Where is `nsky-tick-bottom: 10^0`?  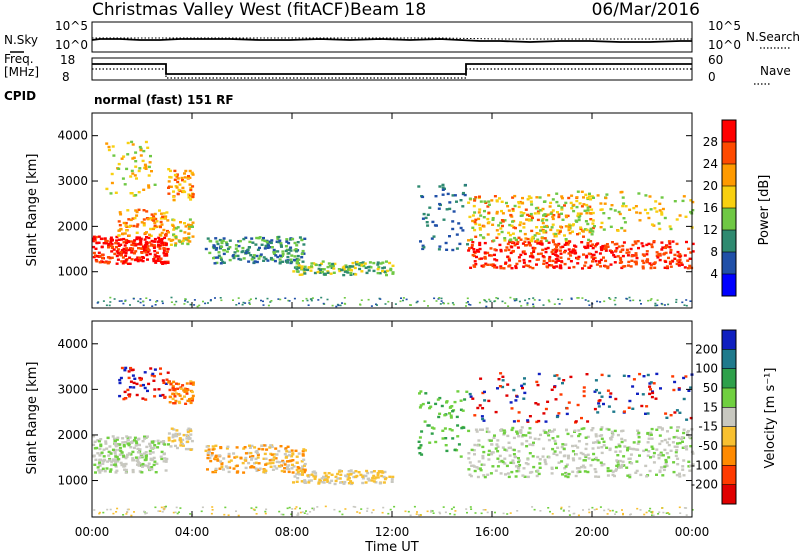
nsky-tick-bottom: 10^0 is located at coordinates (71, 45).